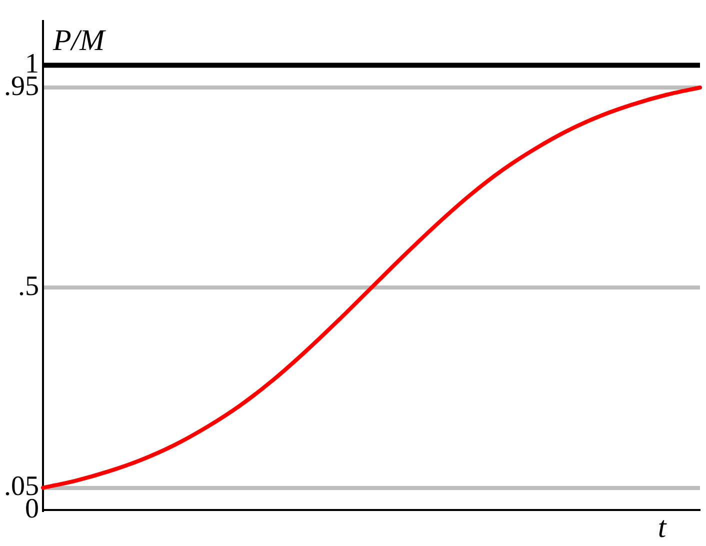 The height and width of the screenshot is (546, 706). What do you see at coordinates (28, 286) in the screenshot?
I see `y-tick-label: .5` at bounding box center [28, 286].